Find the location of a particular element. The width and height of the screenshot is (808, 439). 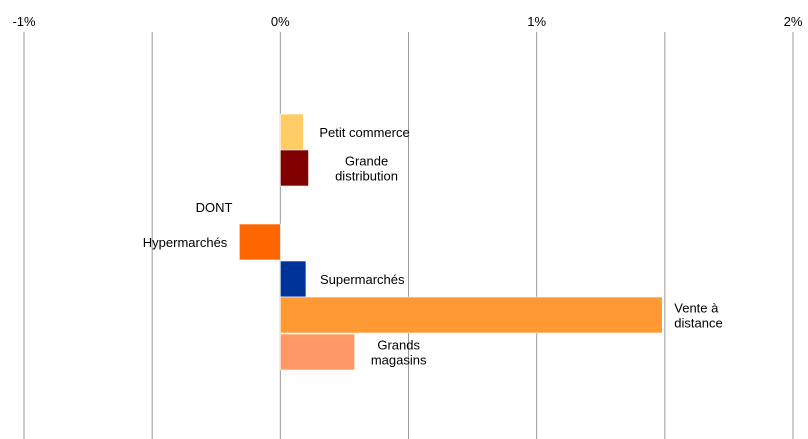

x-tick-label: 2% is located at coordinates (793, 21).